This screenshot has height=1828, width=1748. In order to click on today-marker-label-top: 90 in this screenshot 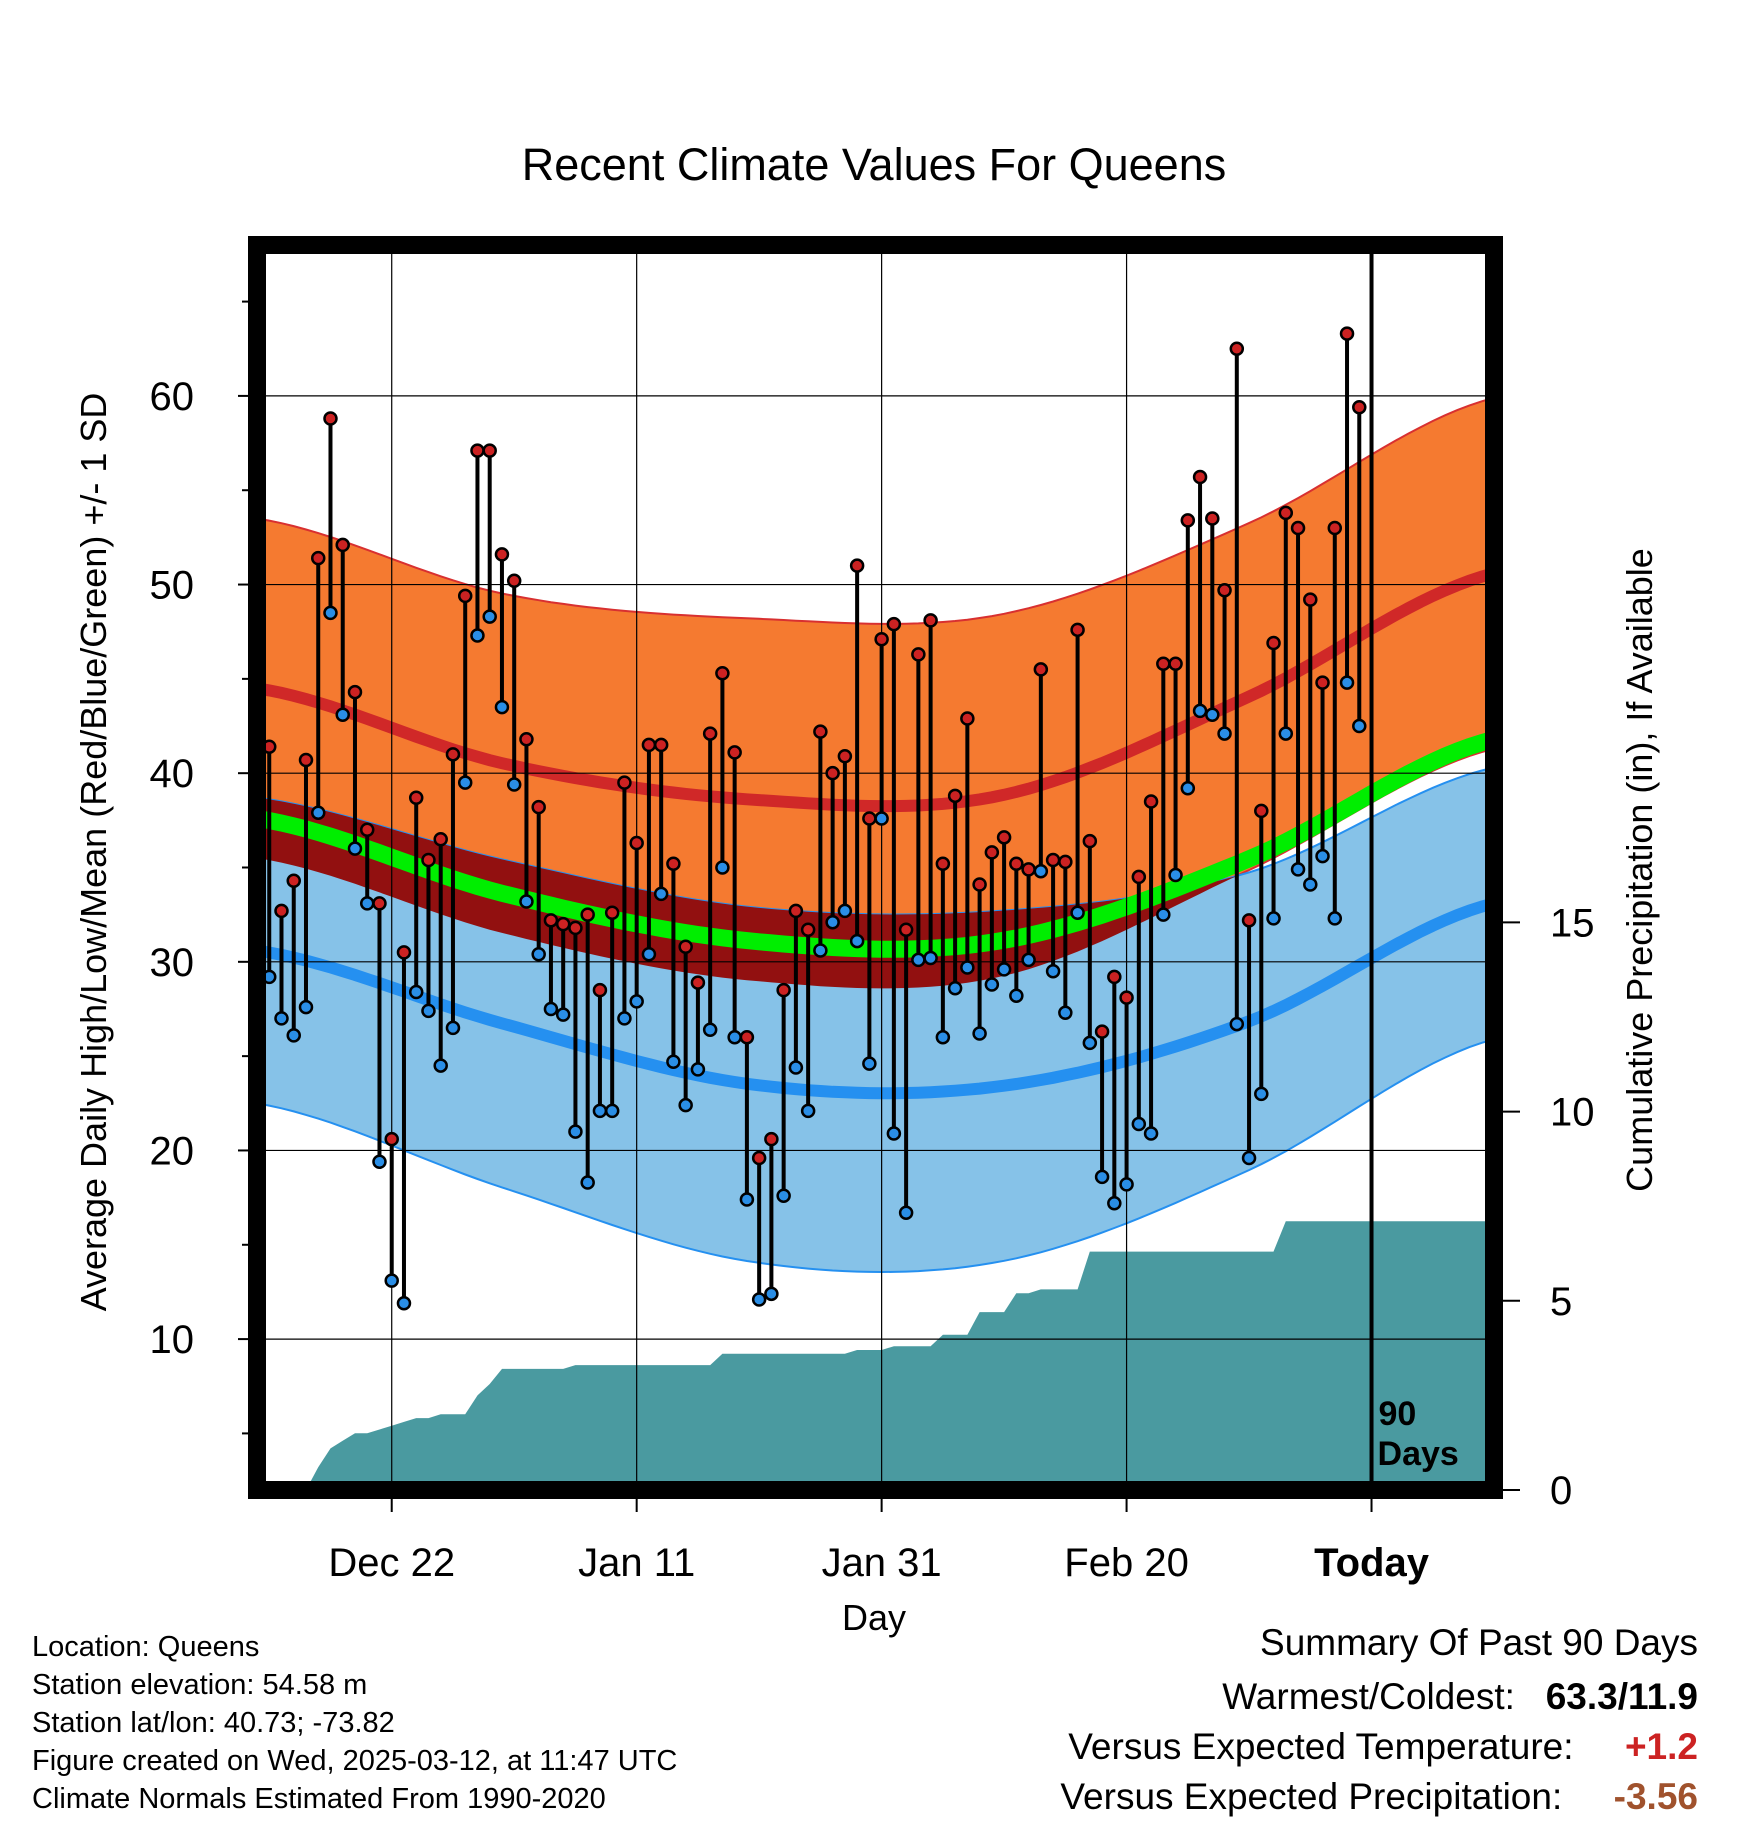, I will do `click(1398, 1414)`.